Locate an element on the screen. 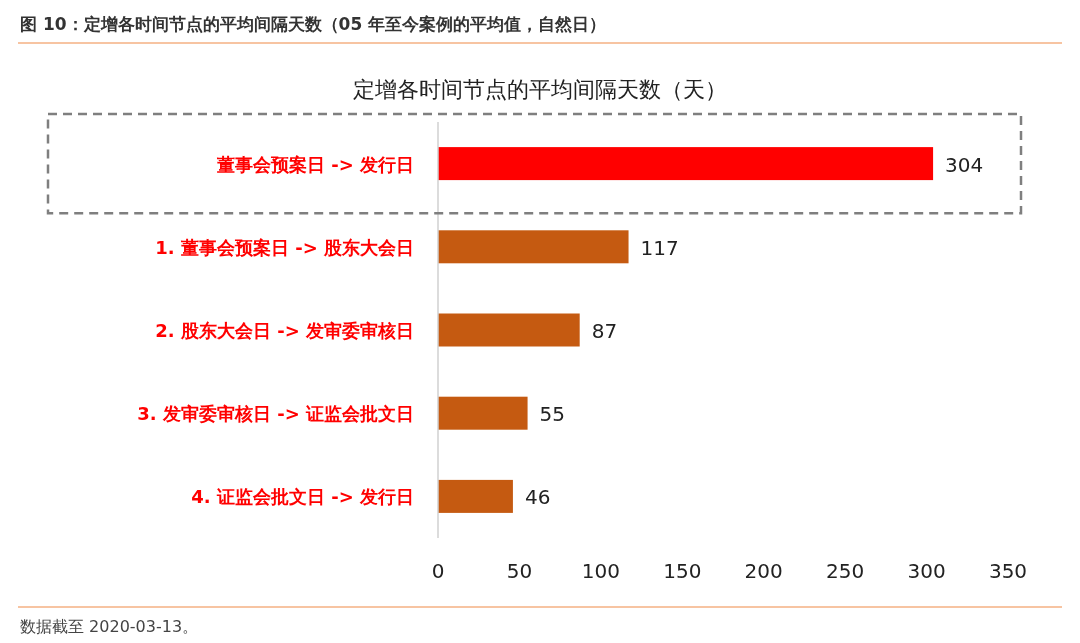  x-tick-label: 0 is located at coordinates (438, 571).